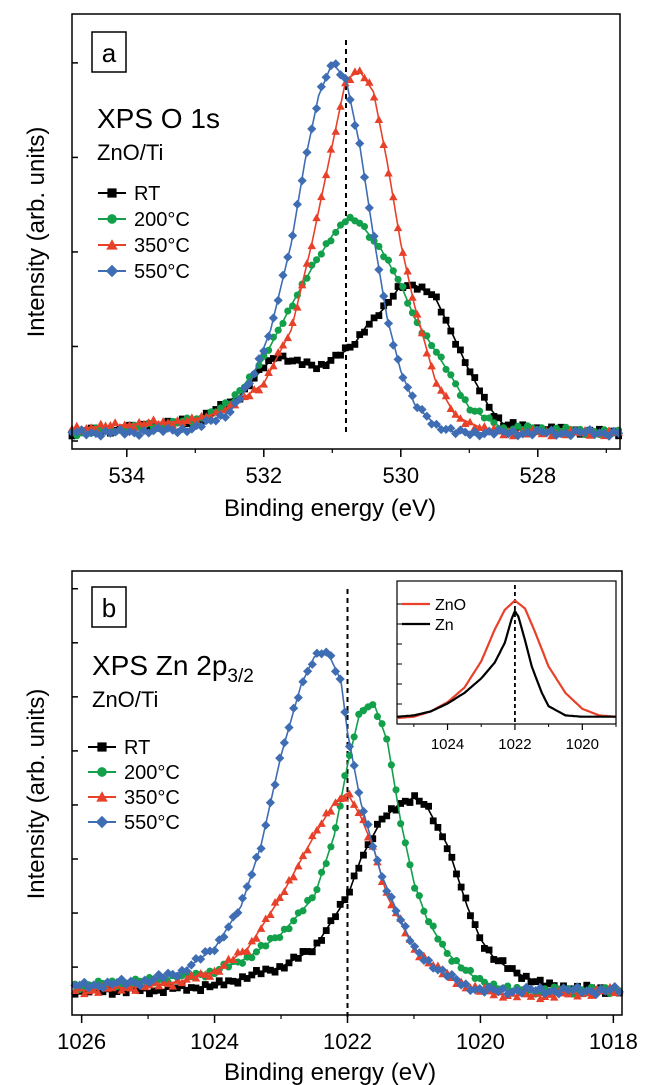 This screenshot has width=655, height=1085. I want to click on inset-plot-layer, so click(506, 654).